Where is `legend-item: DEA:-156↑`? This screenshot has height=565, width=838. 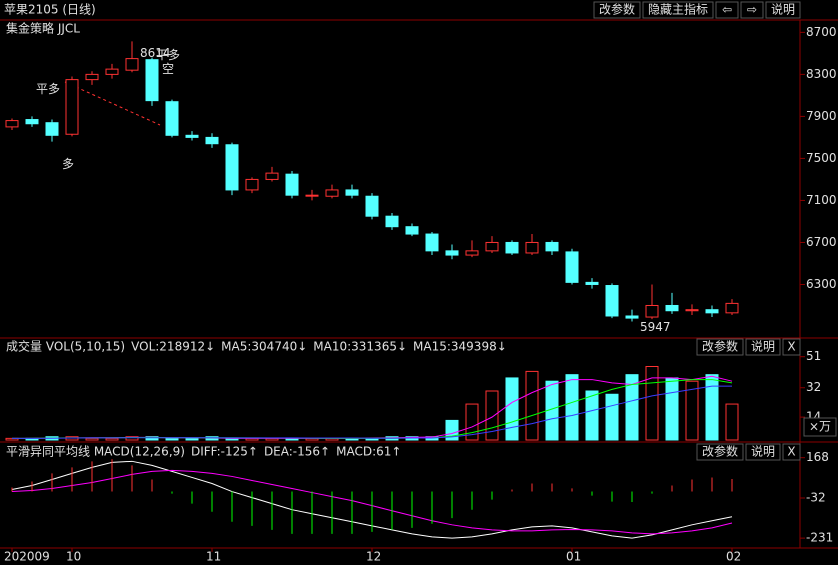
legend-item: DEA:-156↑ is located at coordinates (297, 452).